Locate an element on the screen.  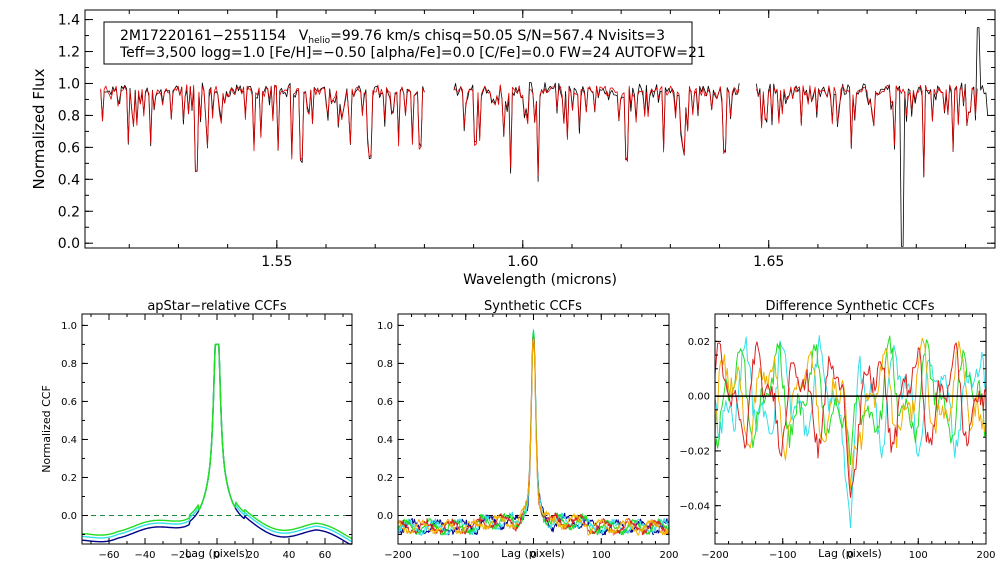
y-tick-label: 1.2 is located at coordinates (69, 53).